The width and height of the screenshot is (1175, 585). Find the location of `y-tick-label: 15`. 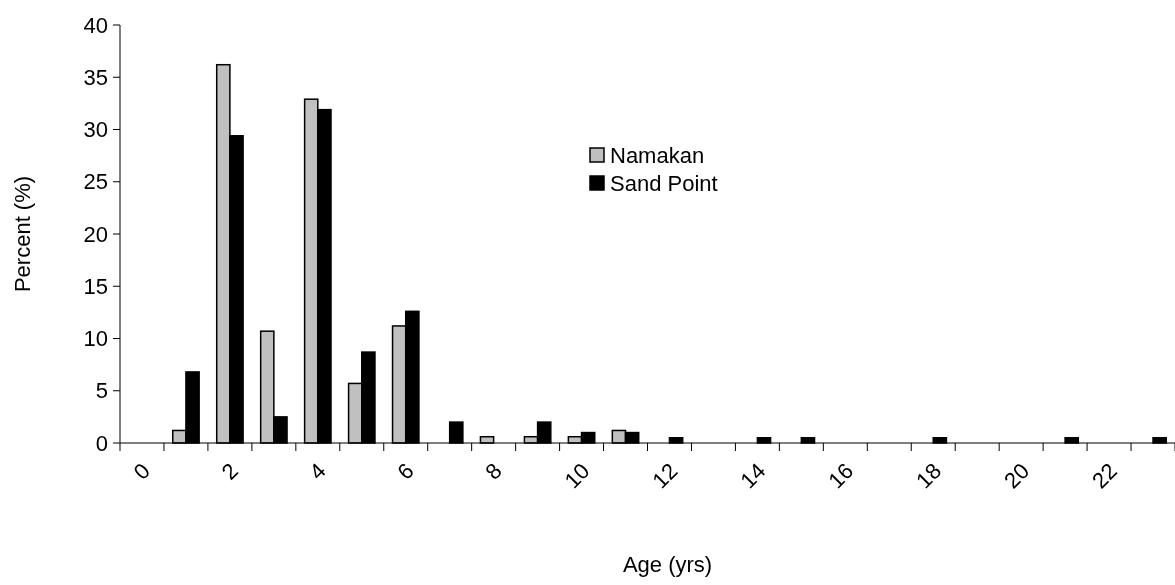

y-tick-label: 15 is located at coordinates (95, 286).